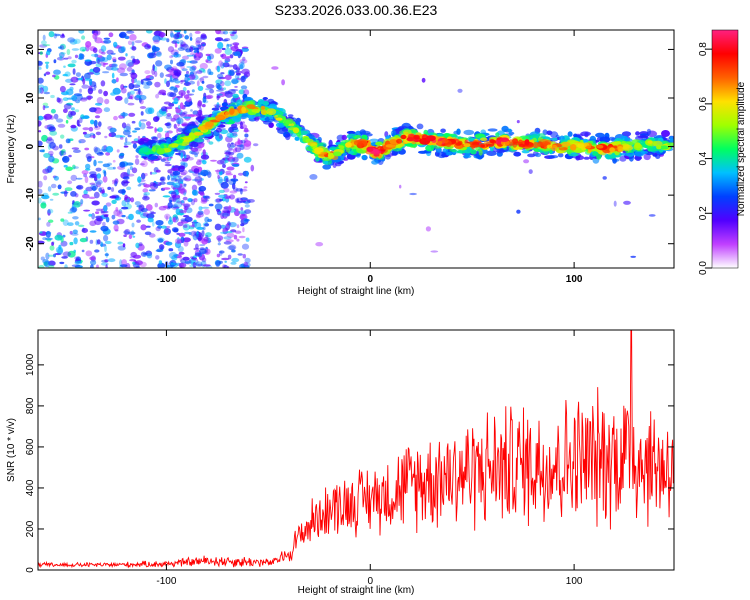 The image size is (750, 600). Describe the element at coordinates (370, 279) in the screenshot. I see `spectrogram-x-tick-label: 0` at that location.